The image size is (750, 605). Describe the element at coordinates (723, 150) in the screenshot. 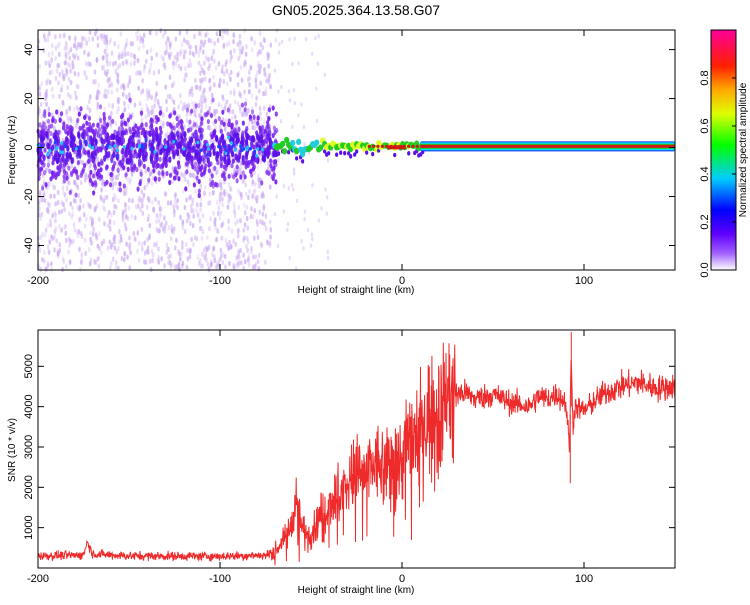

I see `colorbar-gradient` at that location.